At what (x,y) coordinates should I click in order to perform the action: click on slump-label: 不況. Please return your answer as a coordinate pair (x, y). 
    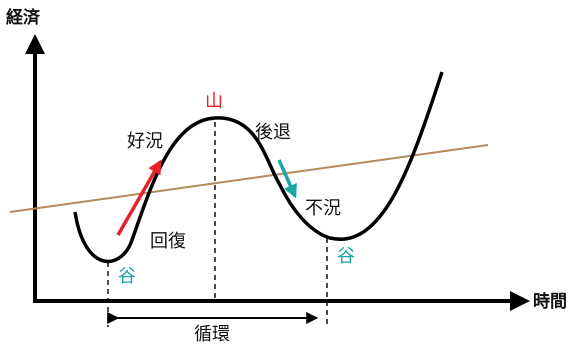
    Looking at the image, I should click on (323, 208).